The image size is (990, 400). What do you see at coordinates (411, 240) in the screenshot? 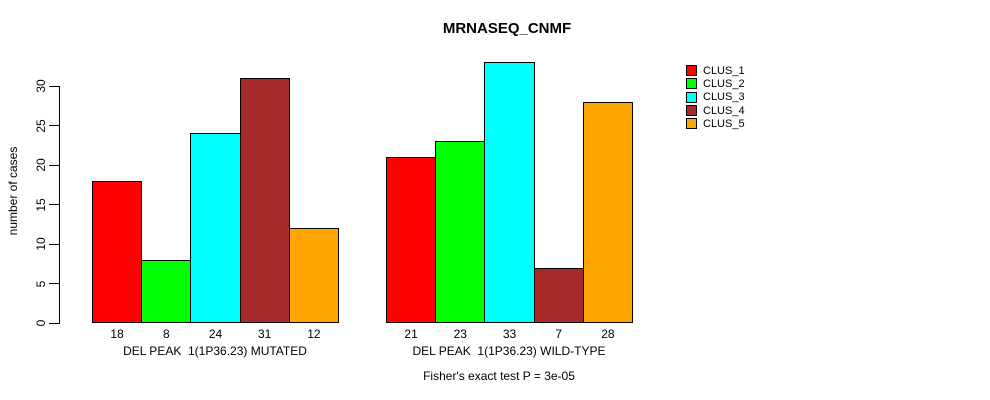
I see `bar-clus_1-group2` at bounding box center [411, 240].